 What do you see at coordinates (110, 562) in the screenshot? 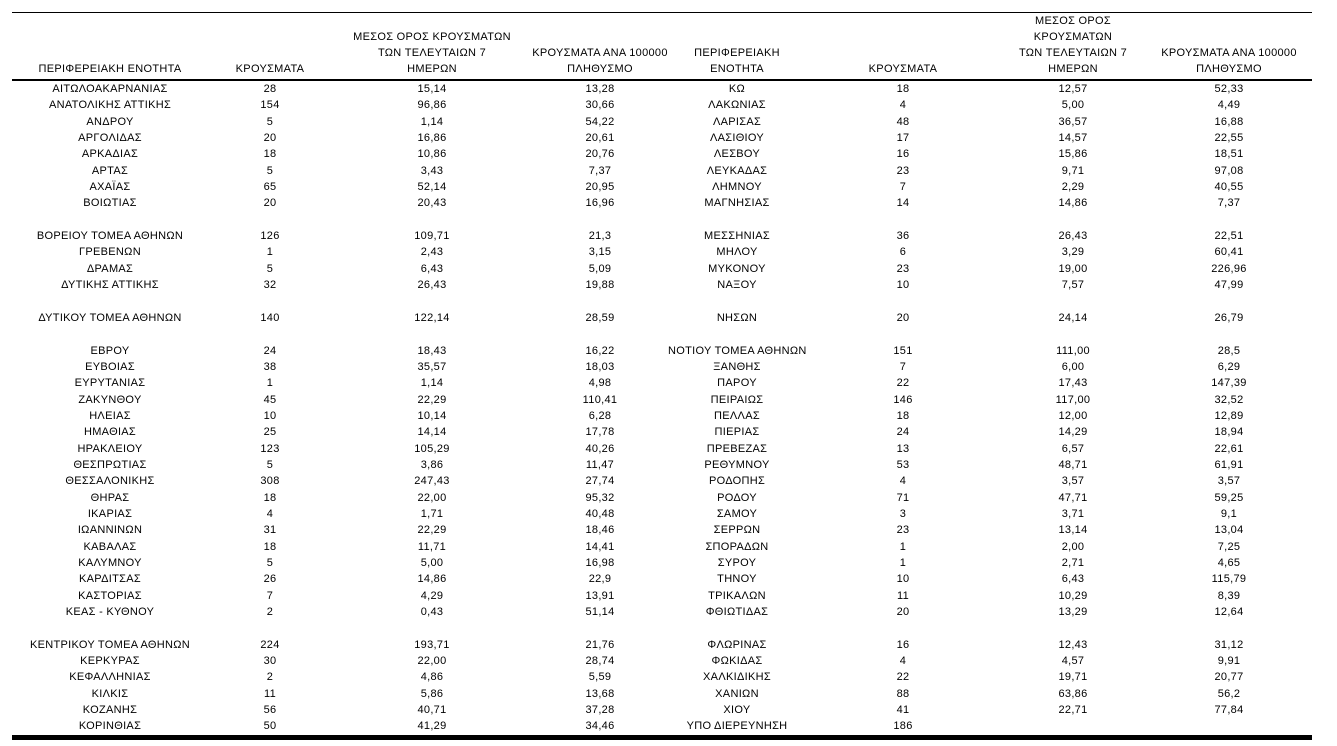
I see `left-cell-region: ΚΑΛΥΜΝΟΥ` at bounding box center [110, 562].